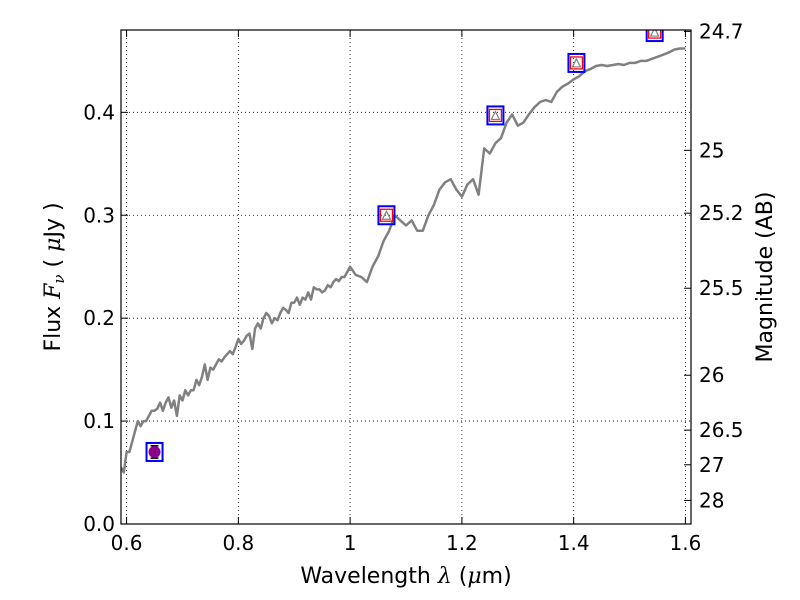 Image resolution: width=800 pixels, height=600 pixels. Describe the element at coordinates (99, 524) in the screenshot. I see `y-tick-label: 0.0` at that location.